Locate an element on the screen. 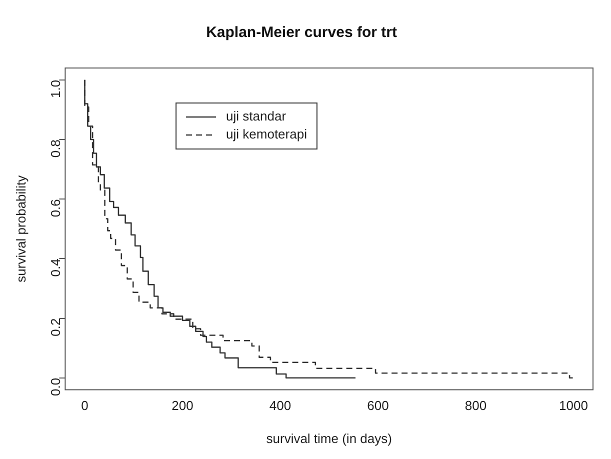 The width and height of the screenshot is (611, 459). legend-label: uji kemoterapi is located at coordinates (267, 134).